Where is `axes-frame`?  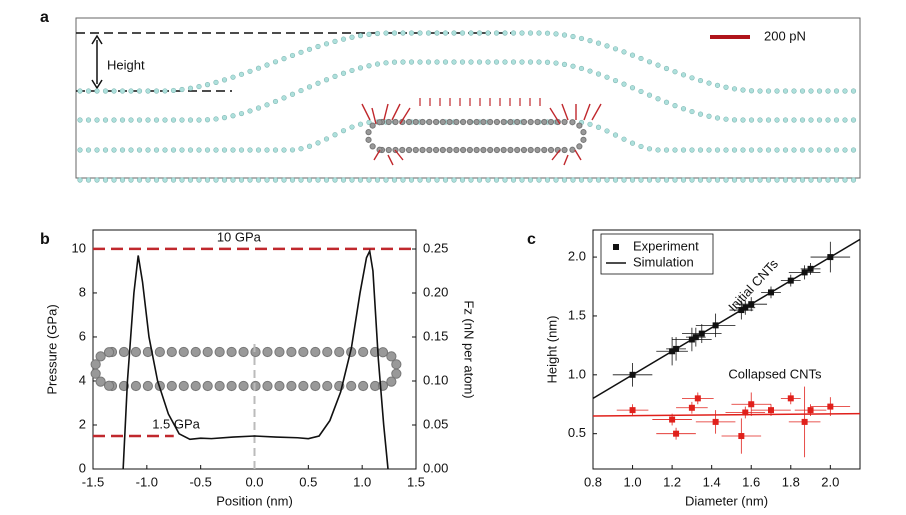
axes-frame is located at coordinates (726, 349).